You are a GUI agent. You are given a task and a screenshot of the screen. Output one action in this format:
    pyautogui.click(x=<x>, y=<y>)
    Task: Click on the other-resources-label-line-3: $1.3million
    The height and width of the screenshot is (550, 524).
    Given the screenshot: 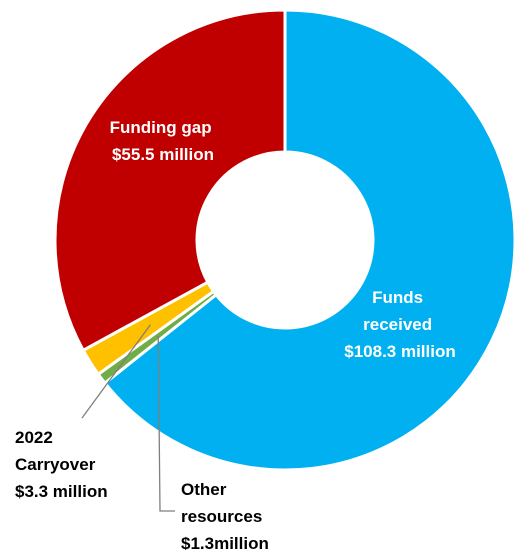 What is the action you would take?
    pyautogui.click(x=225, y=542)
    